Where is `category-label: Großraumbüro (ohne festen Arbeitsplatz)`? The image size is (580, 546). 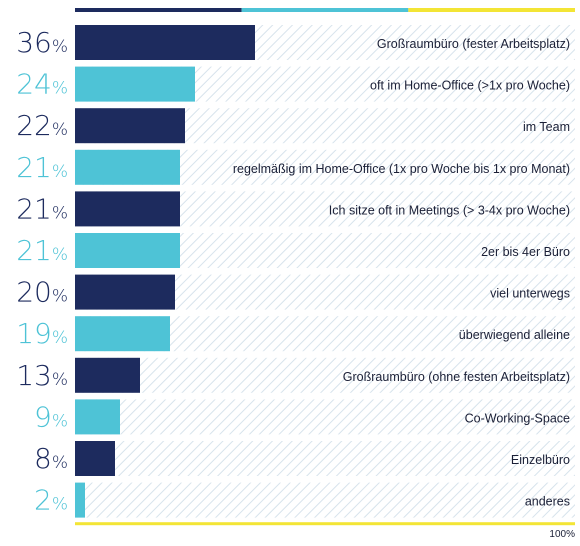
category-label: Großraumbüro (ohne festen Arbeitsplatz) is located at coordinates (456, 377).